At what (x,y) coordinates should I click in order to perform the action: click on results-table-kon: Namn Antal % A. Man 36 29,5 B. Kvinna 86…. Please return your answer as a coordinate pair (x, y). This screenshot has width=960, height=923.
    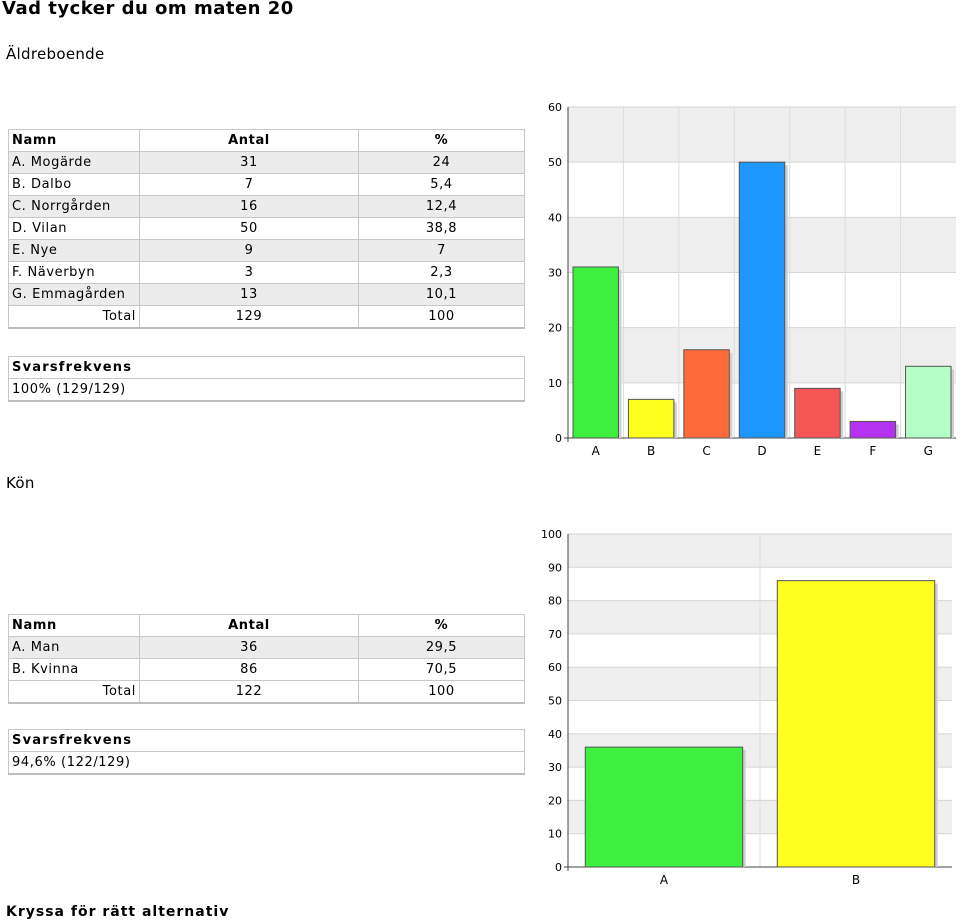
    Looking at the image, I should click on (266, 659).